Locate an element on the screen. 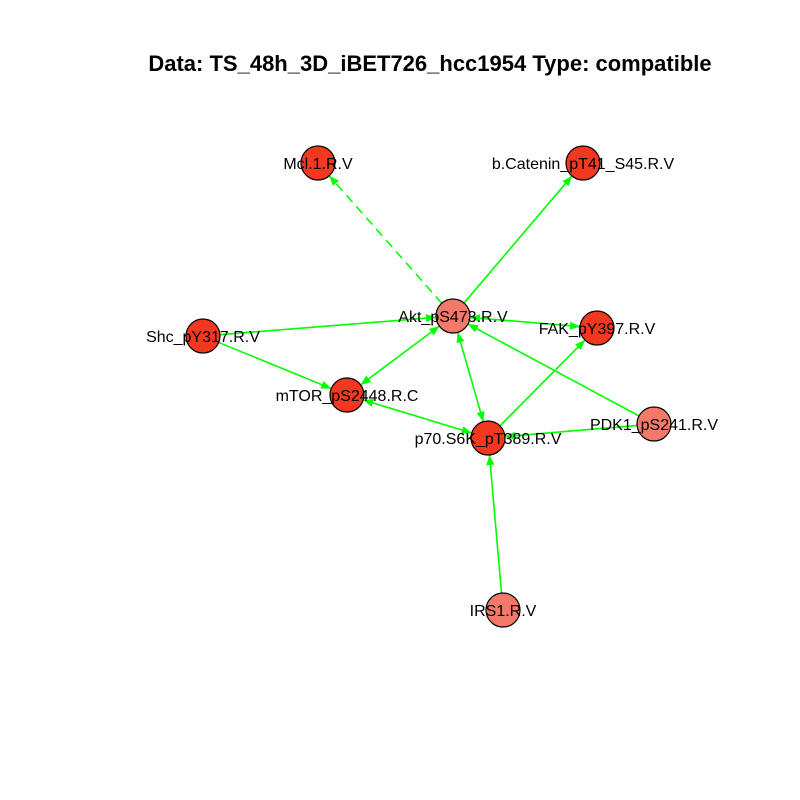 This screenshot has width=800, height=800. node-label-fak: FAK_pY397.R.V is located at coordinates (597, 329).